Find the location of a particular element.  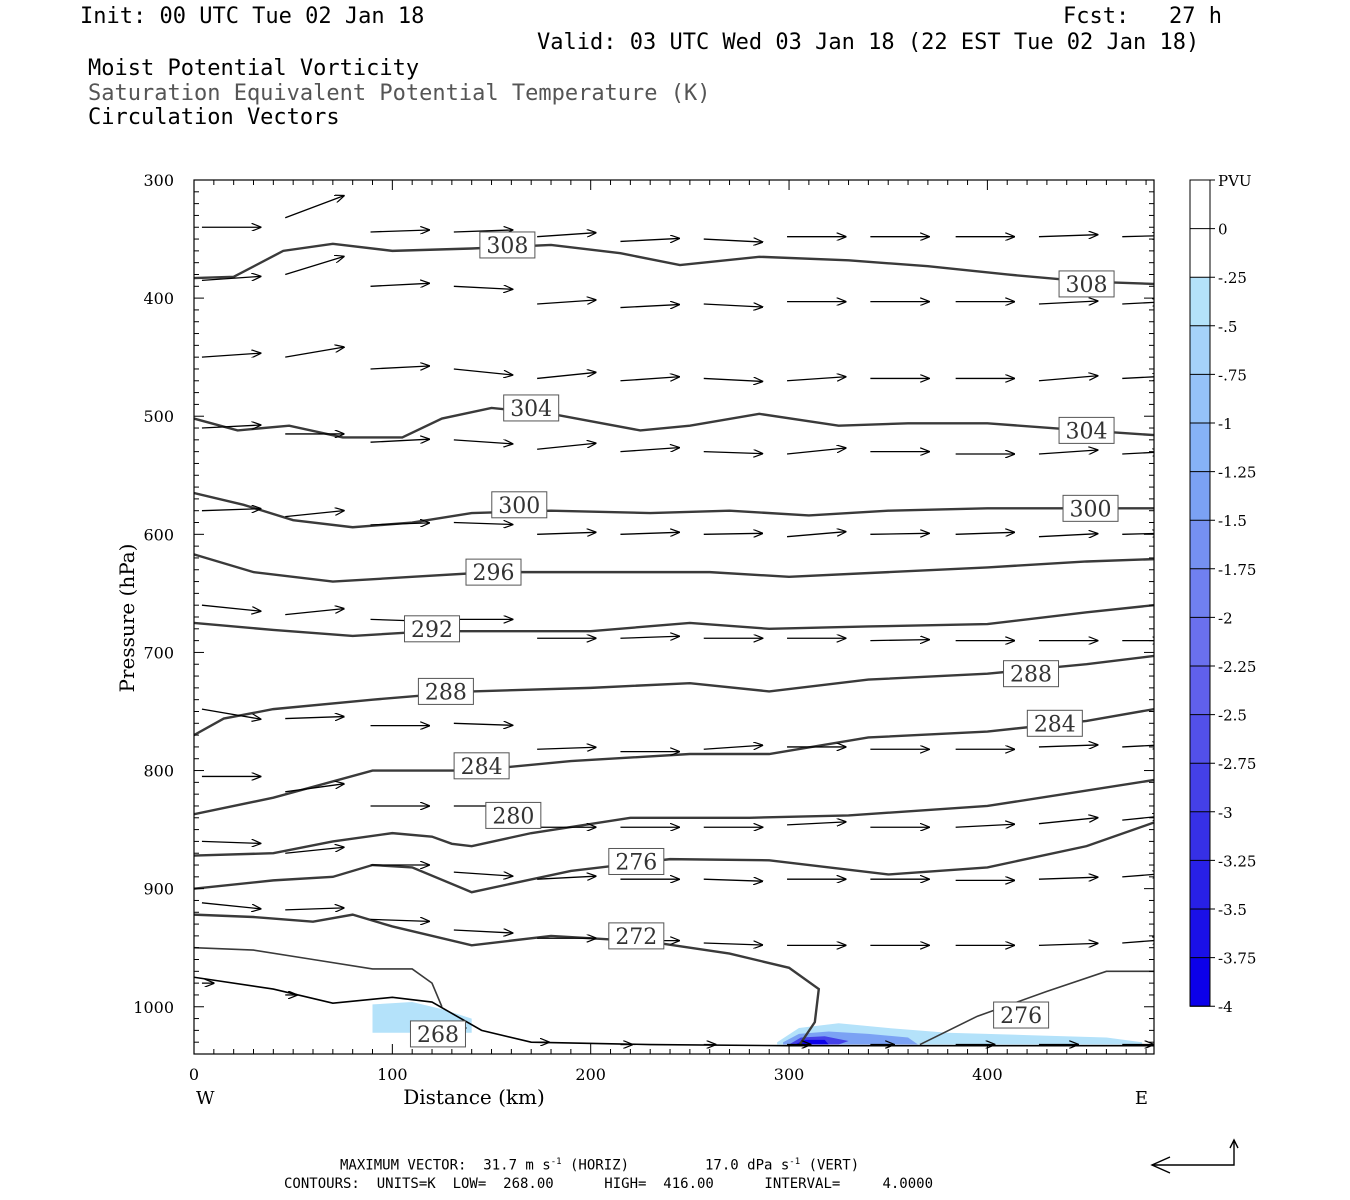

colorbar-label: -1.5 is located at coordinates (1232, 521).